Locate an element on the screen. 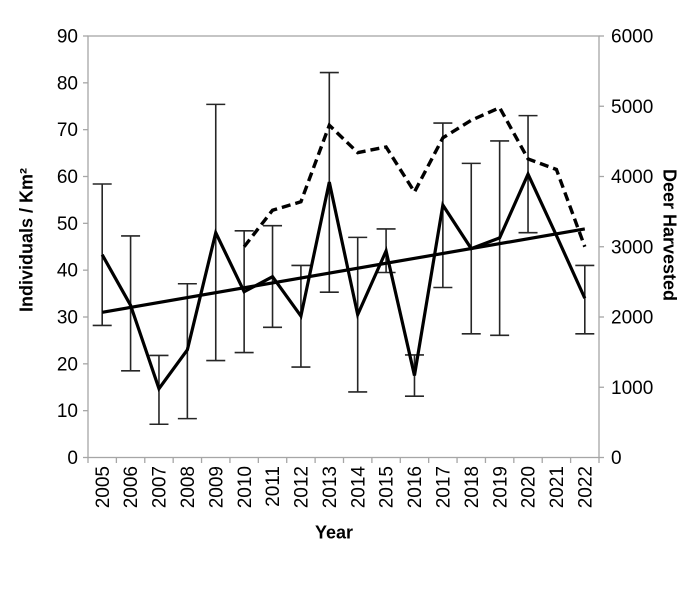 The image size is (690, 600). x-axis-year-label: 2019 is located at coordinates (500, 487).